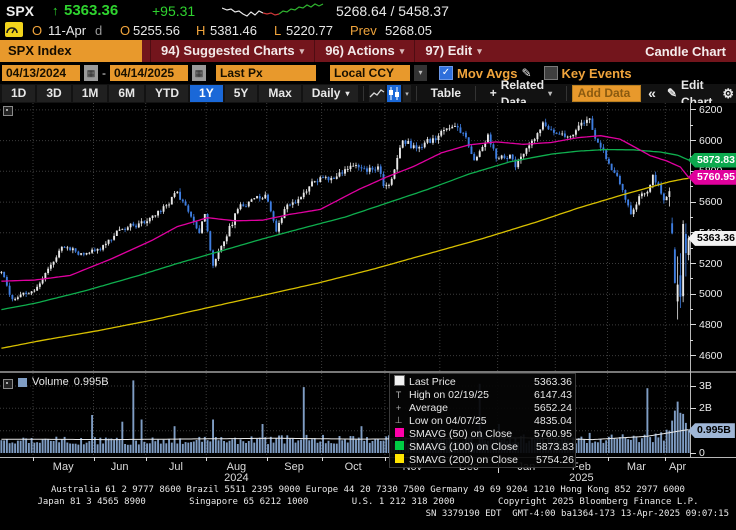  I want to click on volume-legend: Volume 0.995B, so click(62, 382).